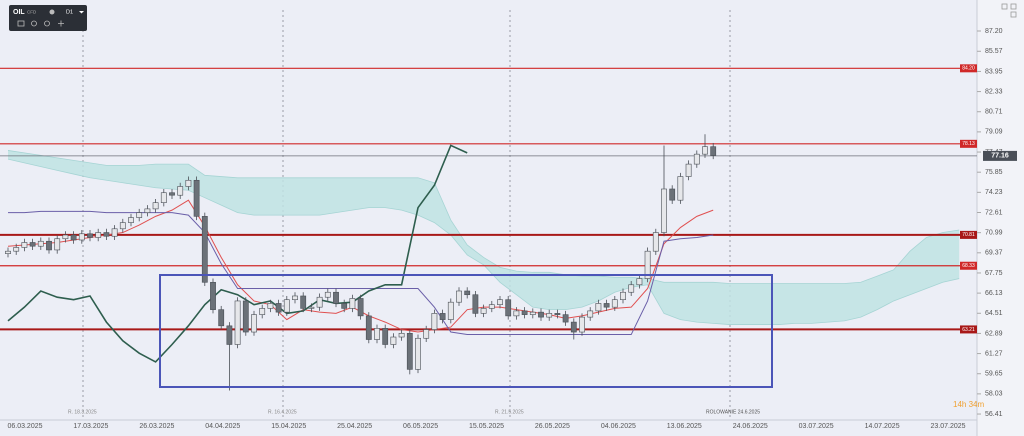  What do you see at coordinates (882, 426) in the screenshot?
I see `x-tick-label: 14.07.2025` at bounding box center [882, 426].